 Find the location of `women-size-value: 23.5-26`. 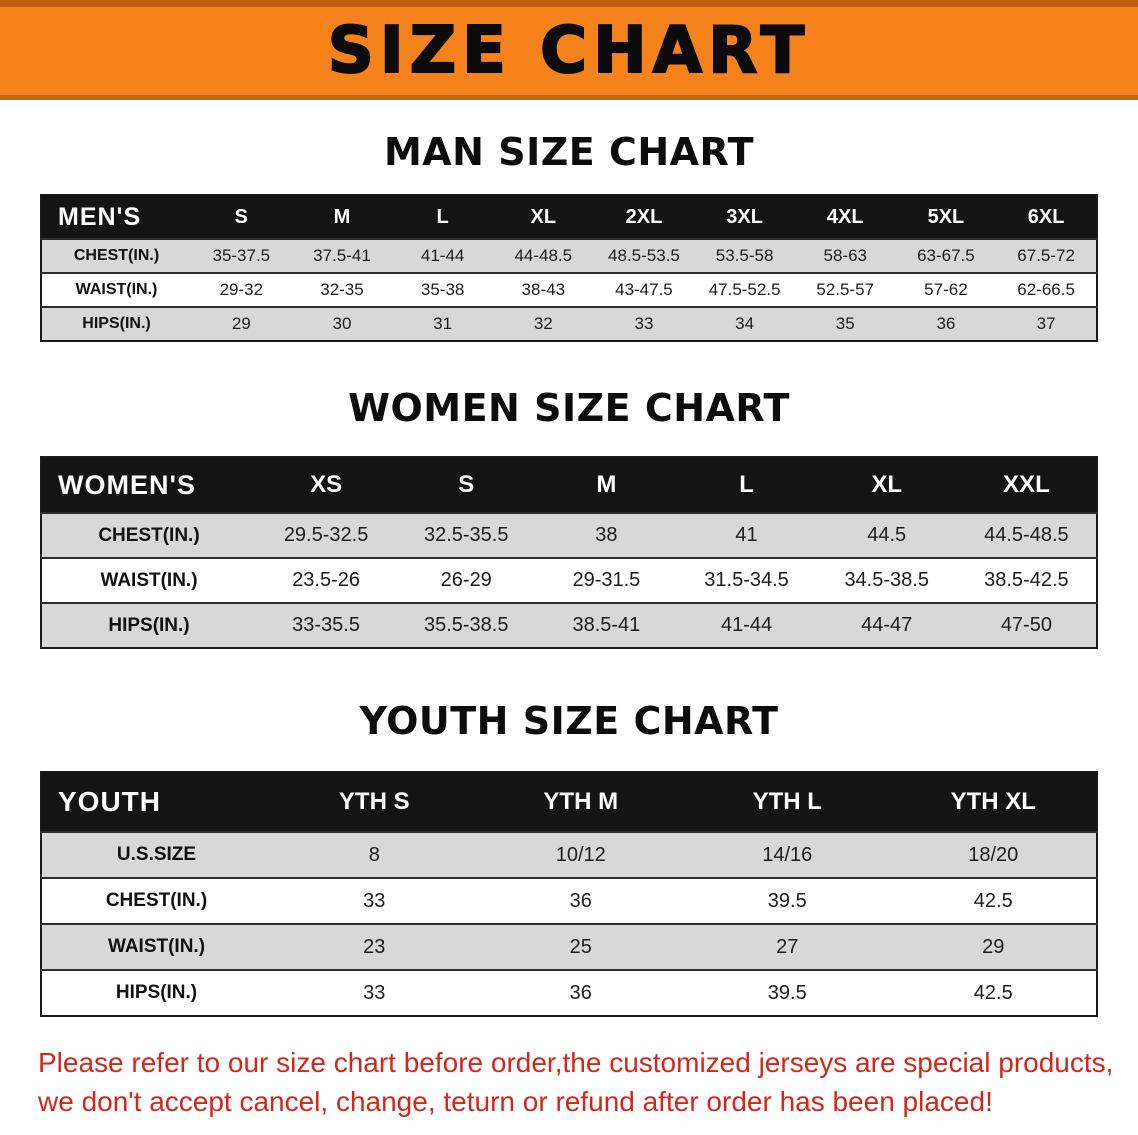

women-size-value: 23.5-26 is located at coordinates (326, 580).